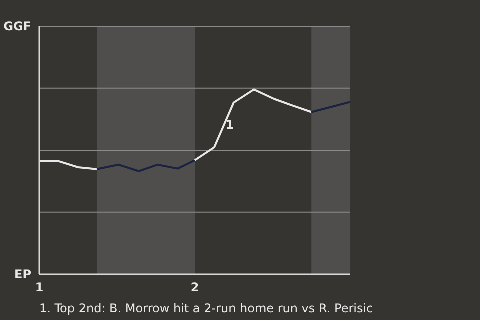  What do you see at coordinates (207, 309) in the screenshot?
I see `text: 1. Top 2nd: B. Morrow hit a 2-run home run vs R. Perisic` at bounding box center [207, 309].